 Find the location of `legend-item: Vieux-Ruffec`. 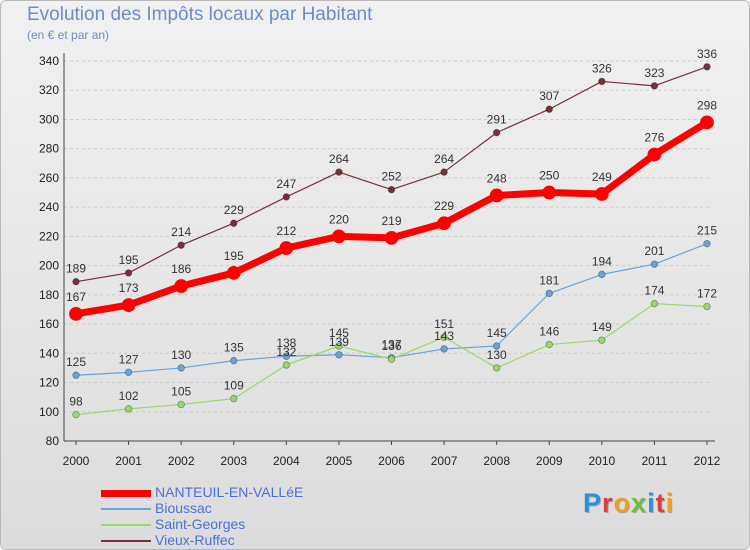

legend-item: Vieux-Ruffec is located at coordinates (251, 540).